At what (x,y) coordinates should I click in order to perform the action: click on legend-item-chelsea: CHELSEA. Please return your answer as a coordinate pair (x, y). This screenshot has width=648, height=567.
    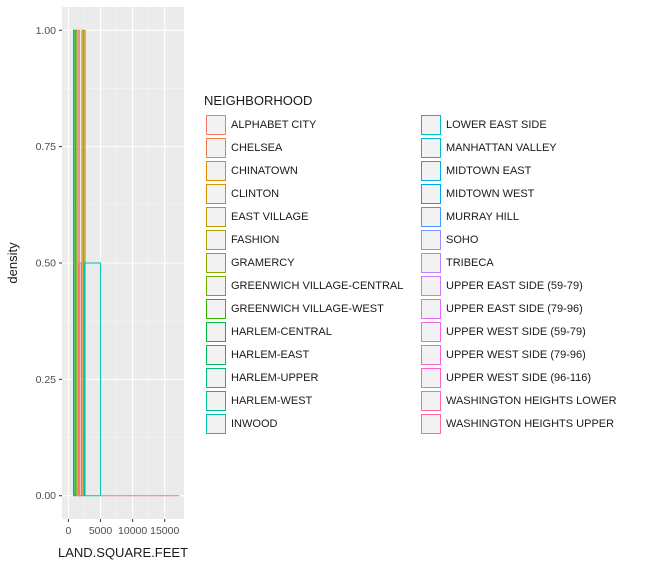
    Looking at the image, I should click on (304, 147).